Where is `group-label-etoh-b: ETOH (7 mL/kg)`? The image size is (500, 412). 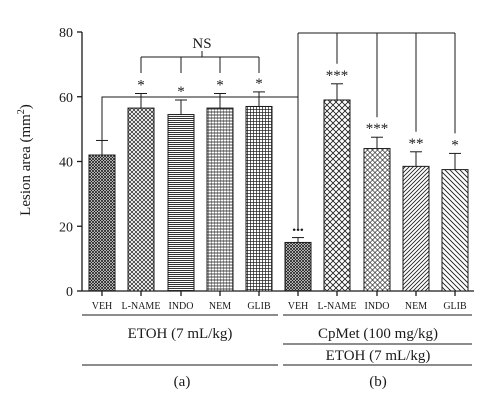 group-label-etoh-b: ETOH (7 mL/kg) is located at coordinates (378, 356).